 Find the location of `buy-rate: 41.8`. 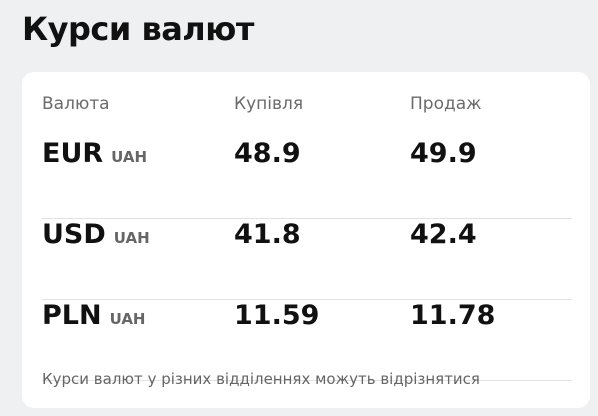

buy-rate: 41.8 is located at coordinates (267, 234).